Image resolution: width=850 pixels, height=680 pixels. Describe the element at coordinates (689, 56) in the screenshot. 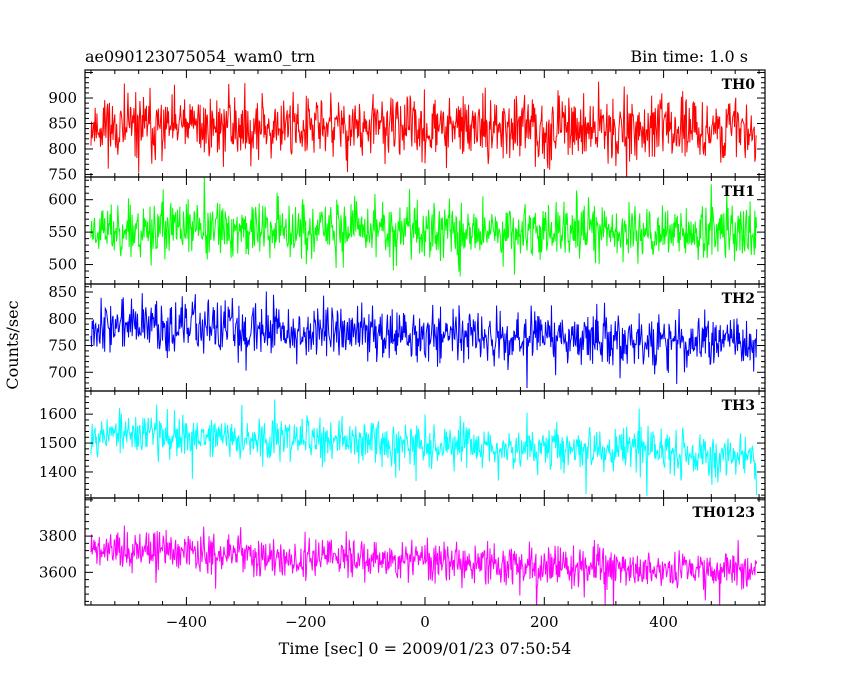

I see `bin-time-label: Bin time: 1.0 s` at that location.